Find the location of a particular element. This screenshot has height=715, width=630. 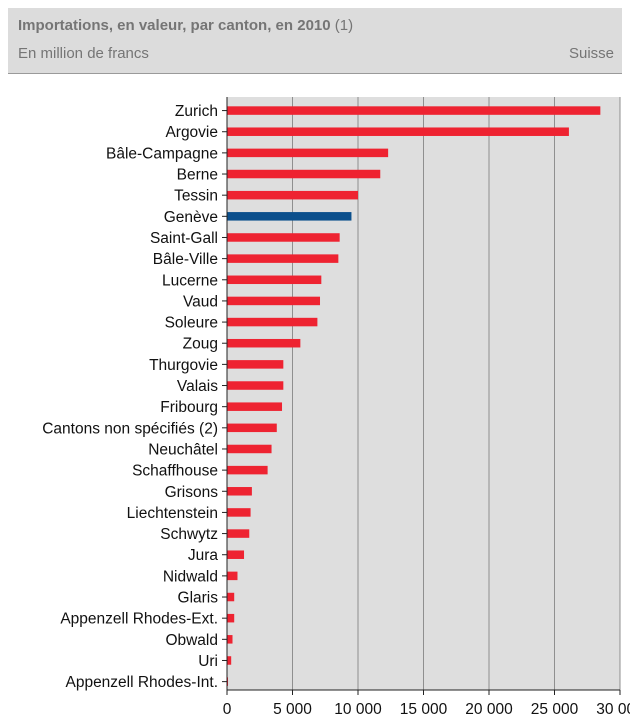

x-tick-label: 25 000 is located at coordinates (555, 708).